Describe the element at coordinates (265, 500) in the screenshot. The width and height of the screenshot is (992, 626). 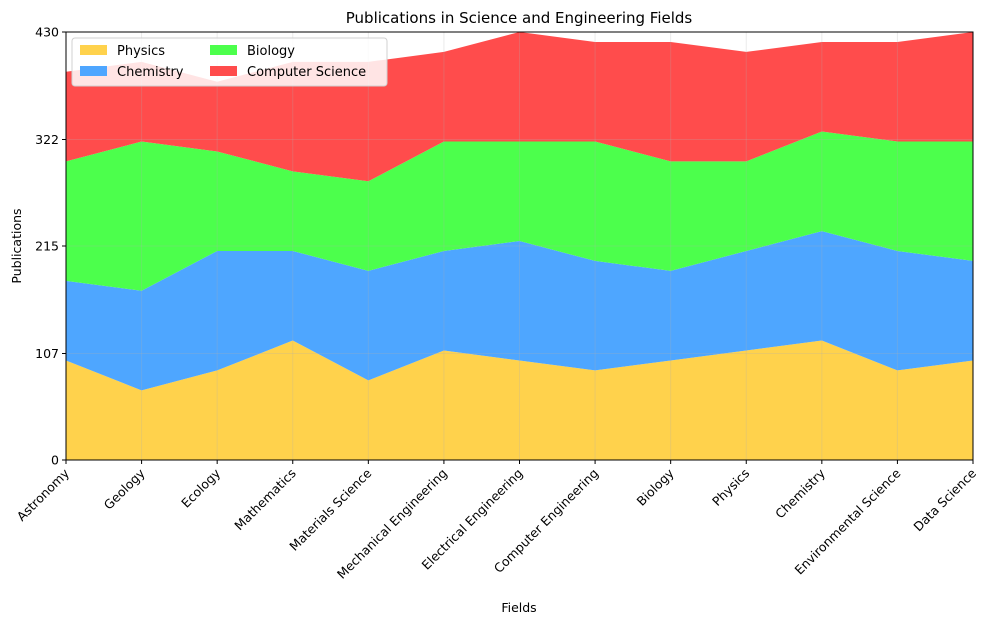
I see `x-tick-label: Mathematics` at that location.